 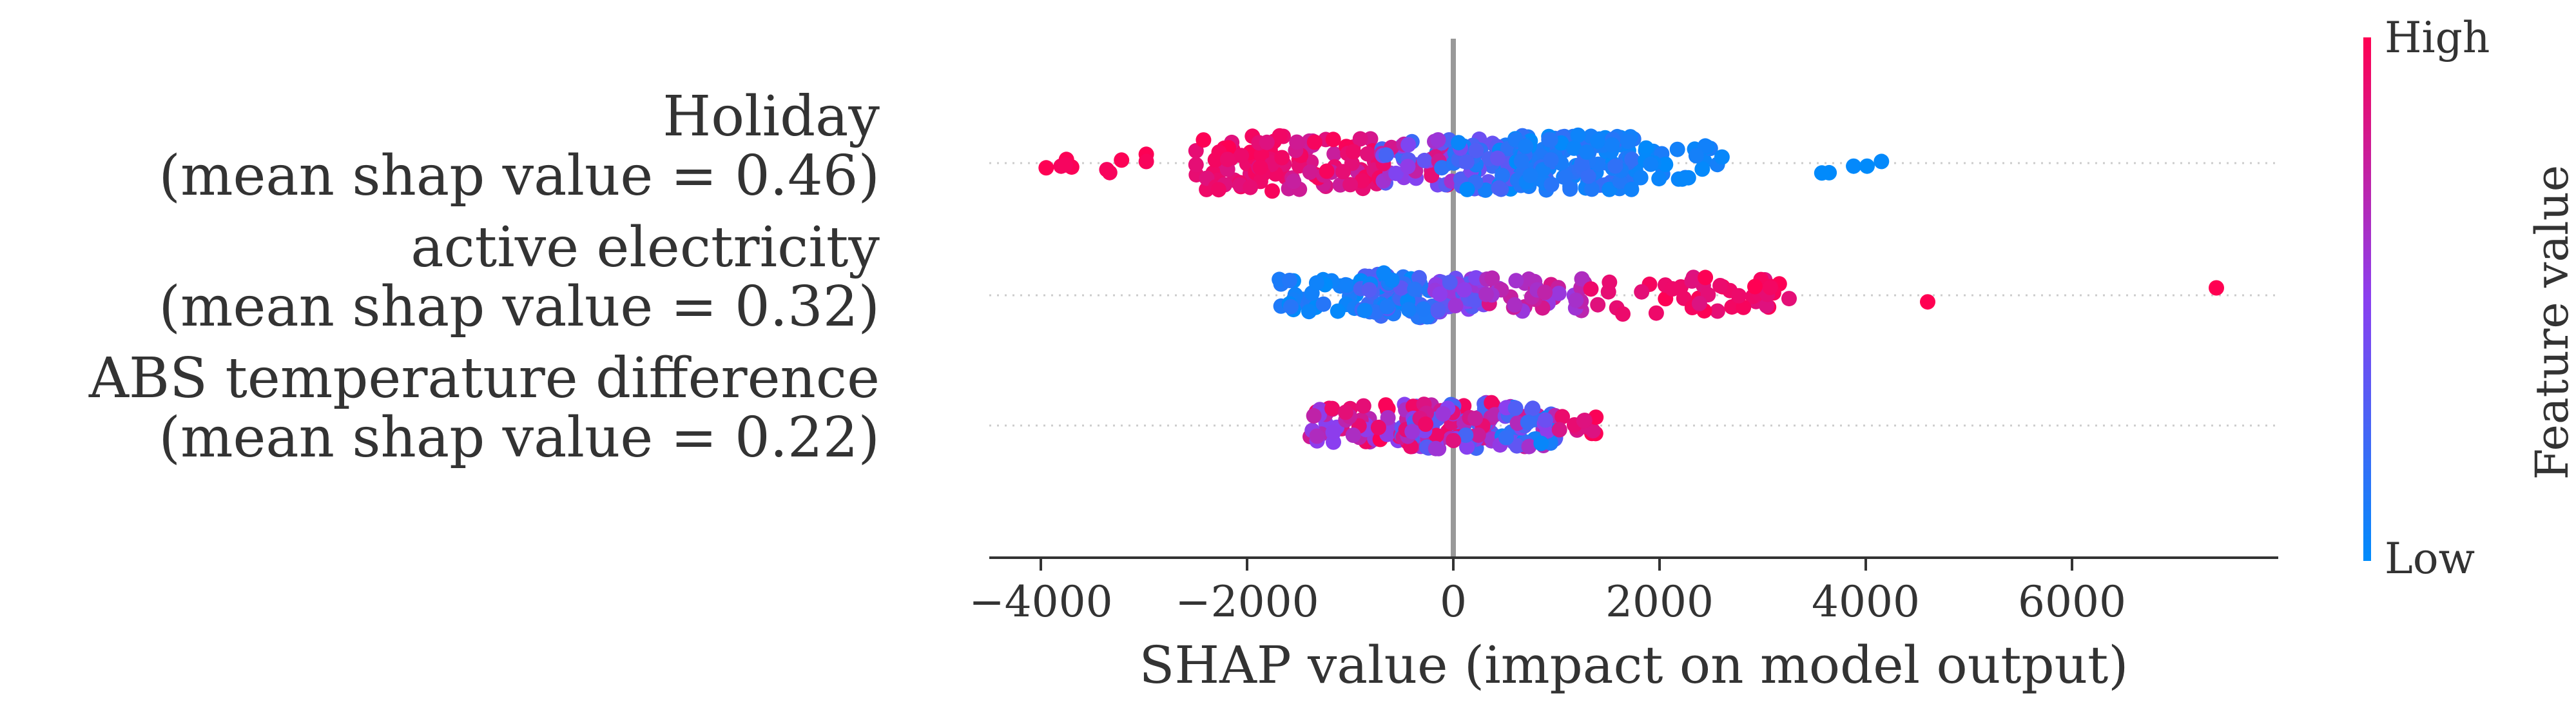 I want to click on feature-name: Holiday, so click(x=771, y=117).